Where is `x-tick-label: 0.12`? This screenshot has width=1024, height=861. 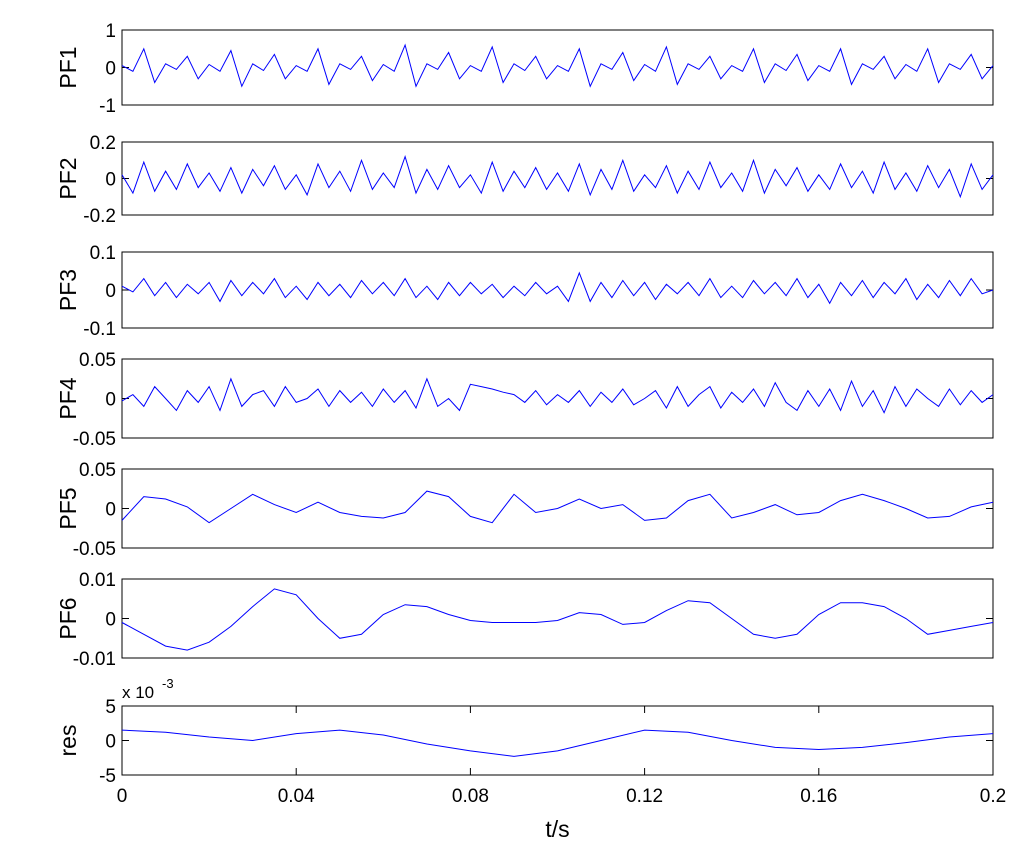
x-tick-label: 0.12 is located at coordinates (644, 796).